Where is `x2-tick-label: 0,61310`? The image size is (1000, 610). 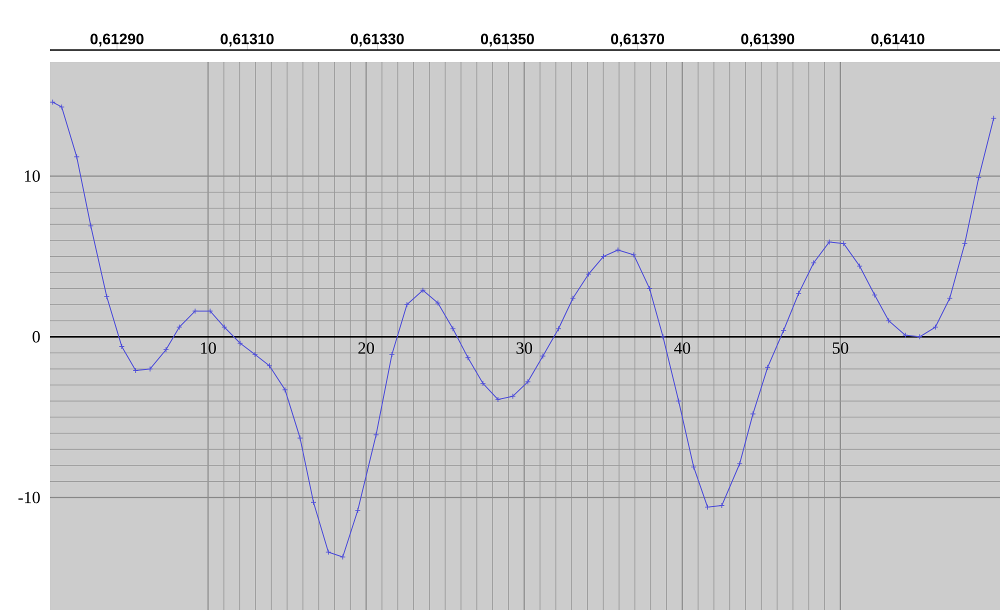 x2-tick-label: 0,61310 is located at coordinates (247, 40).